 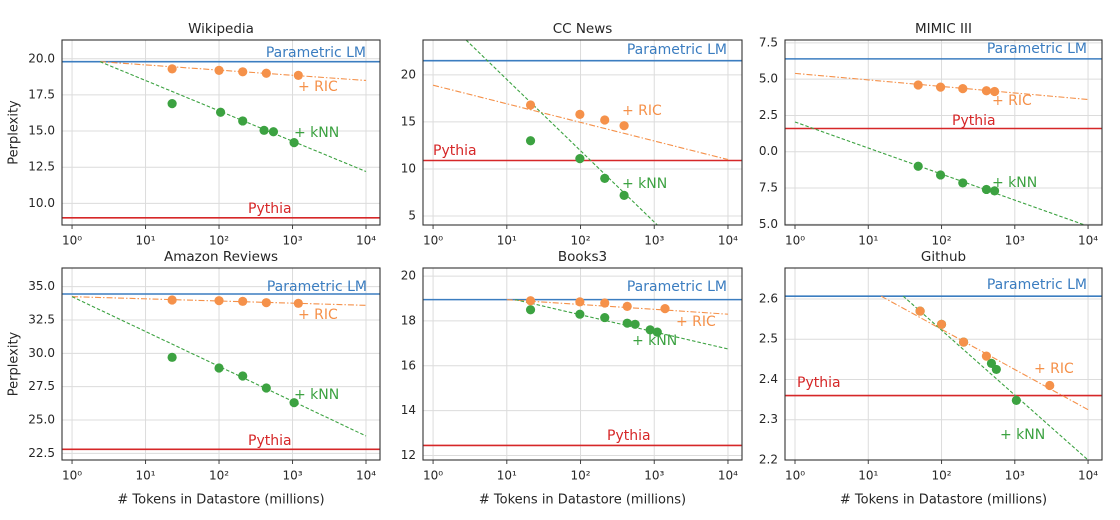 I want to click on panel-title: CC News, so click(x=583, y=29).